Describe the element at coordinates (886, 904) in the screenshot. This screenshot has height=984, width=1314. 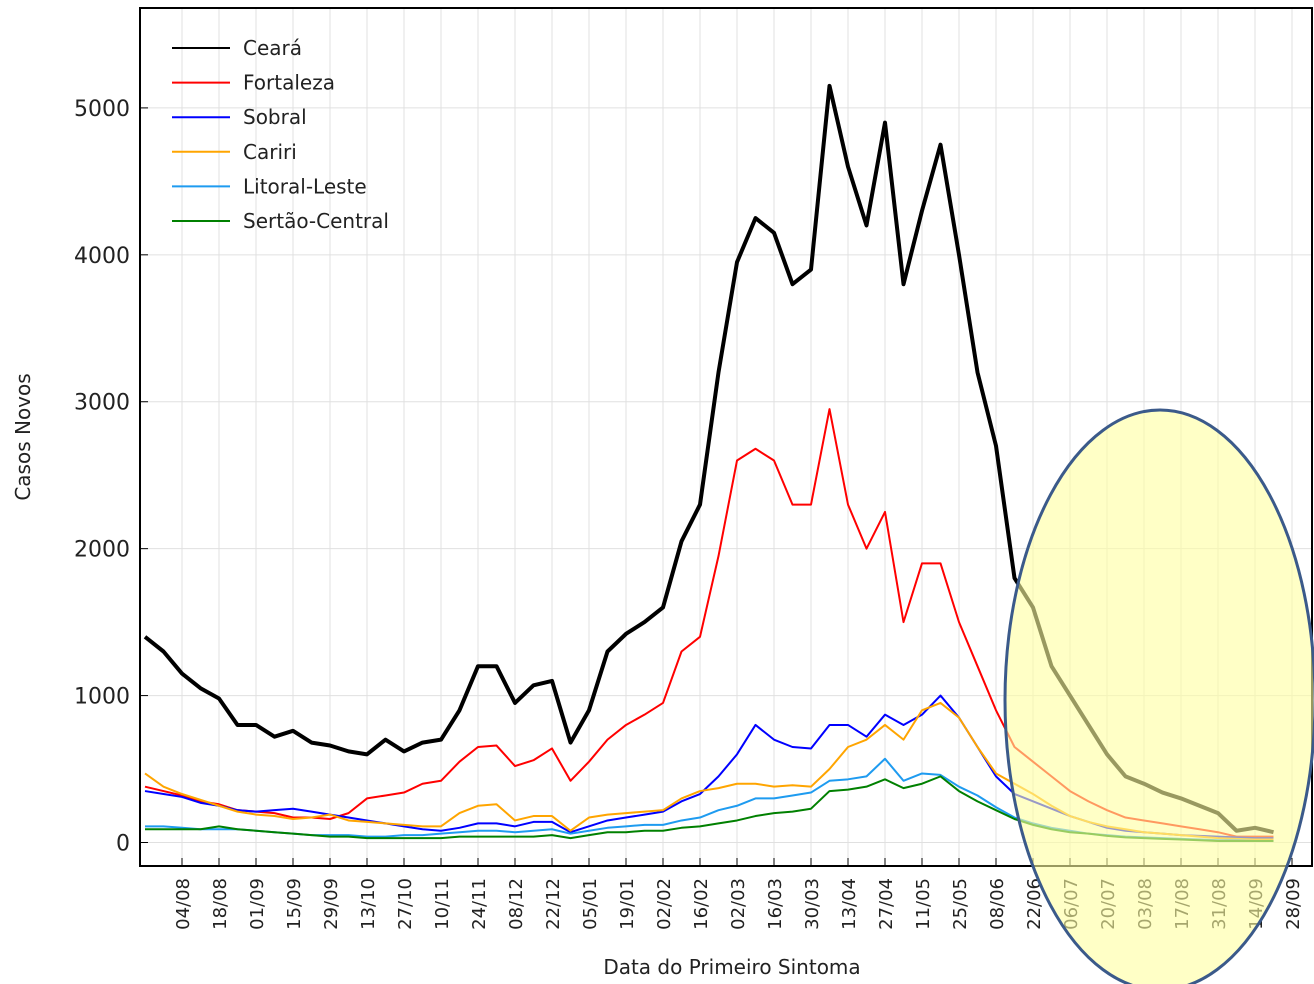
I see `x-tick-label: 27/04` at that location.